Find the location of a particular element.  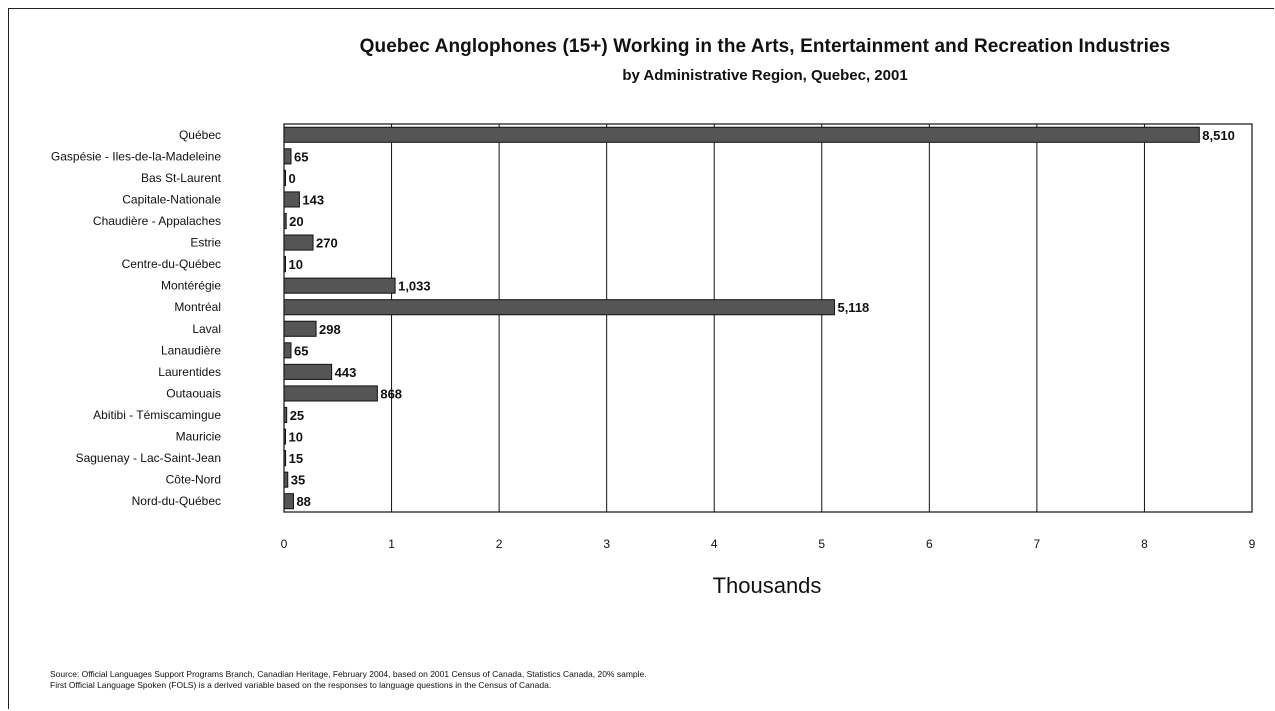

data-label: 868 is located at coordinates (391, 393).